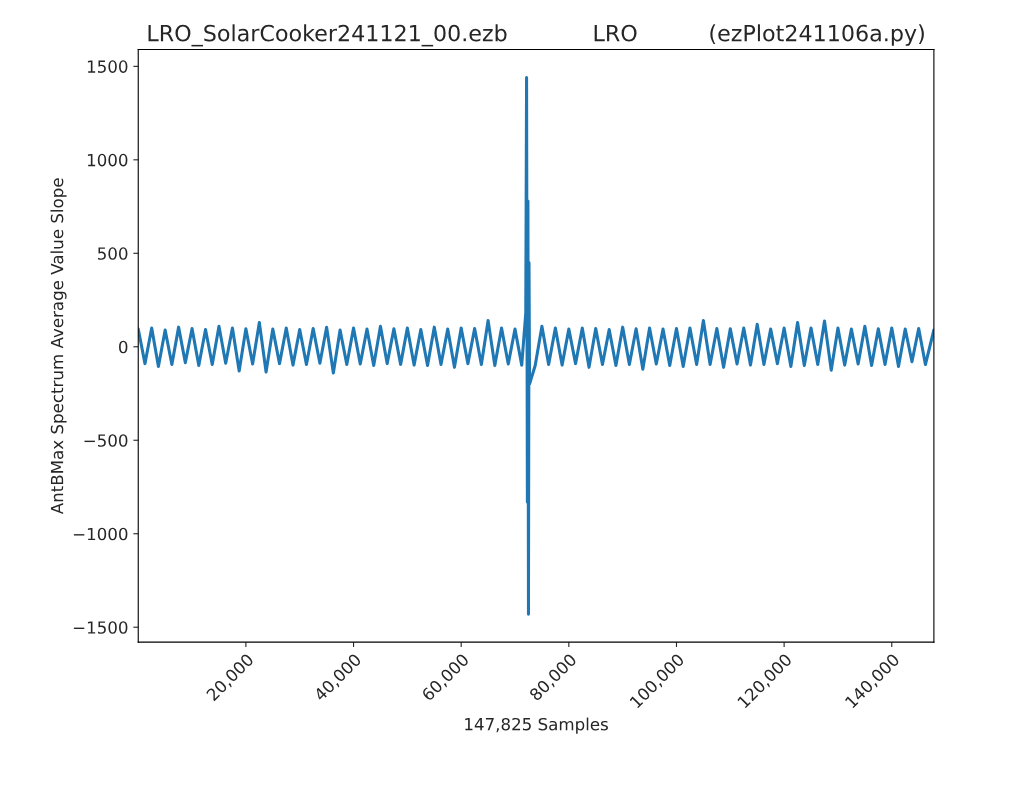 The height and width of the screenshot is (786, 1024). What do you see at coordinates (107, 66) in the screenshot?
I see `y-tick-label: 1500` at bounding box center [107, 66].